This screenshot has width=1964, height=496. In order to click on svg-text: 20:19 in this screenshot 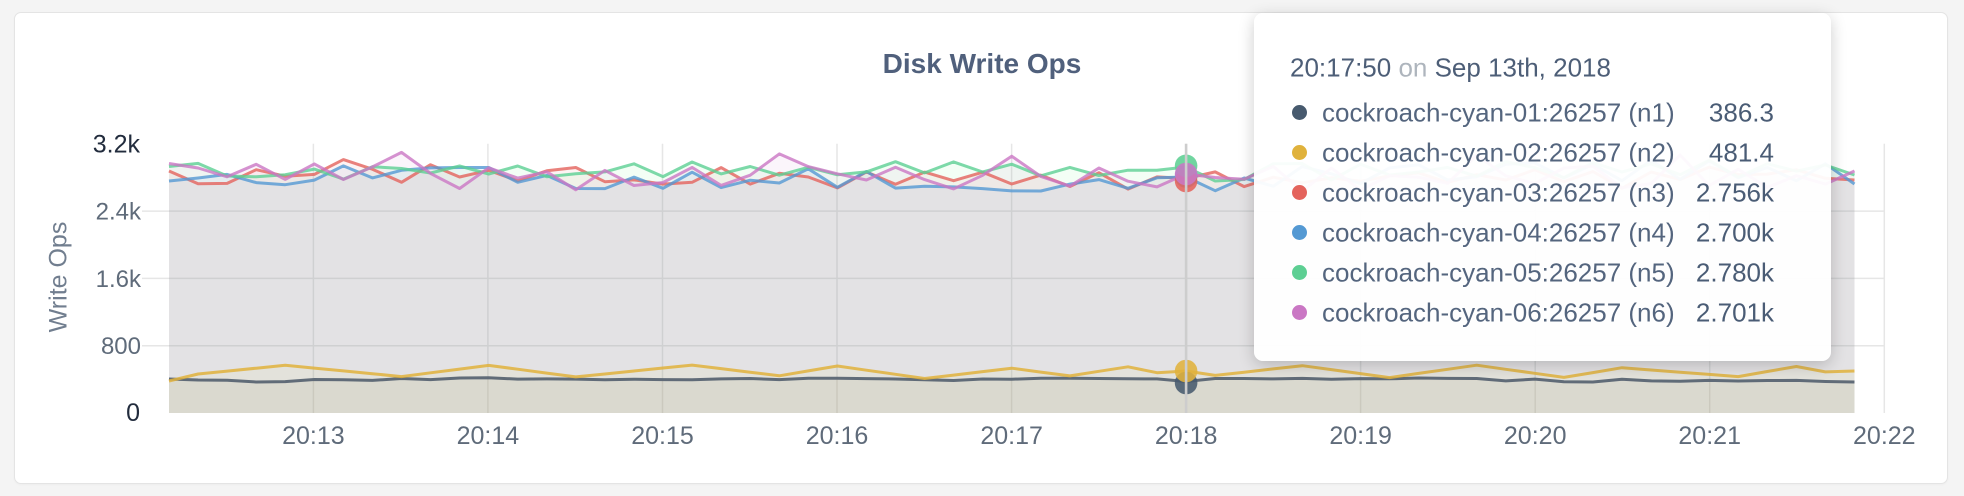, I will do `click(1360, 436)`.